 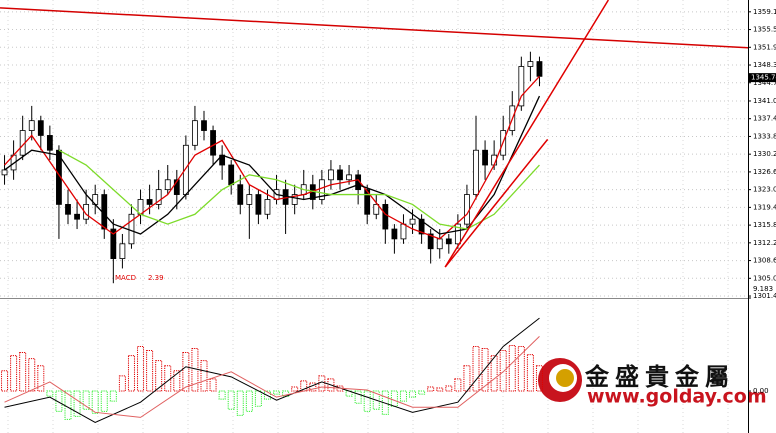 What do you see at coordinates (764, 119) in the screenshot?
I see `y-tick-label: 1337.40` at bounding box center [764, 119].